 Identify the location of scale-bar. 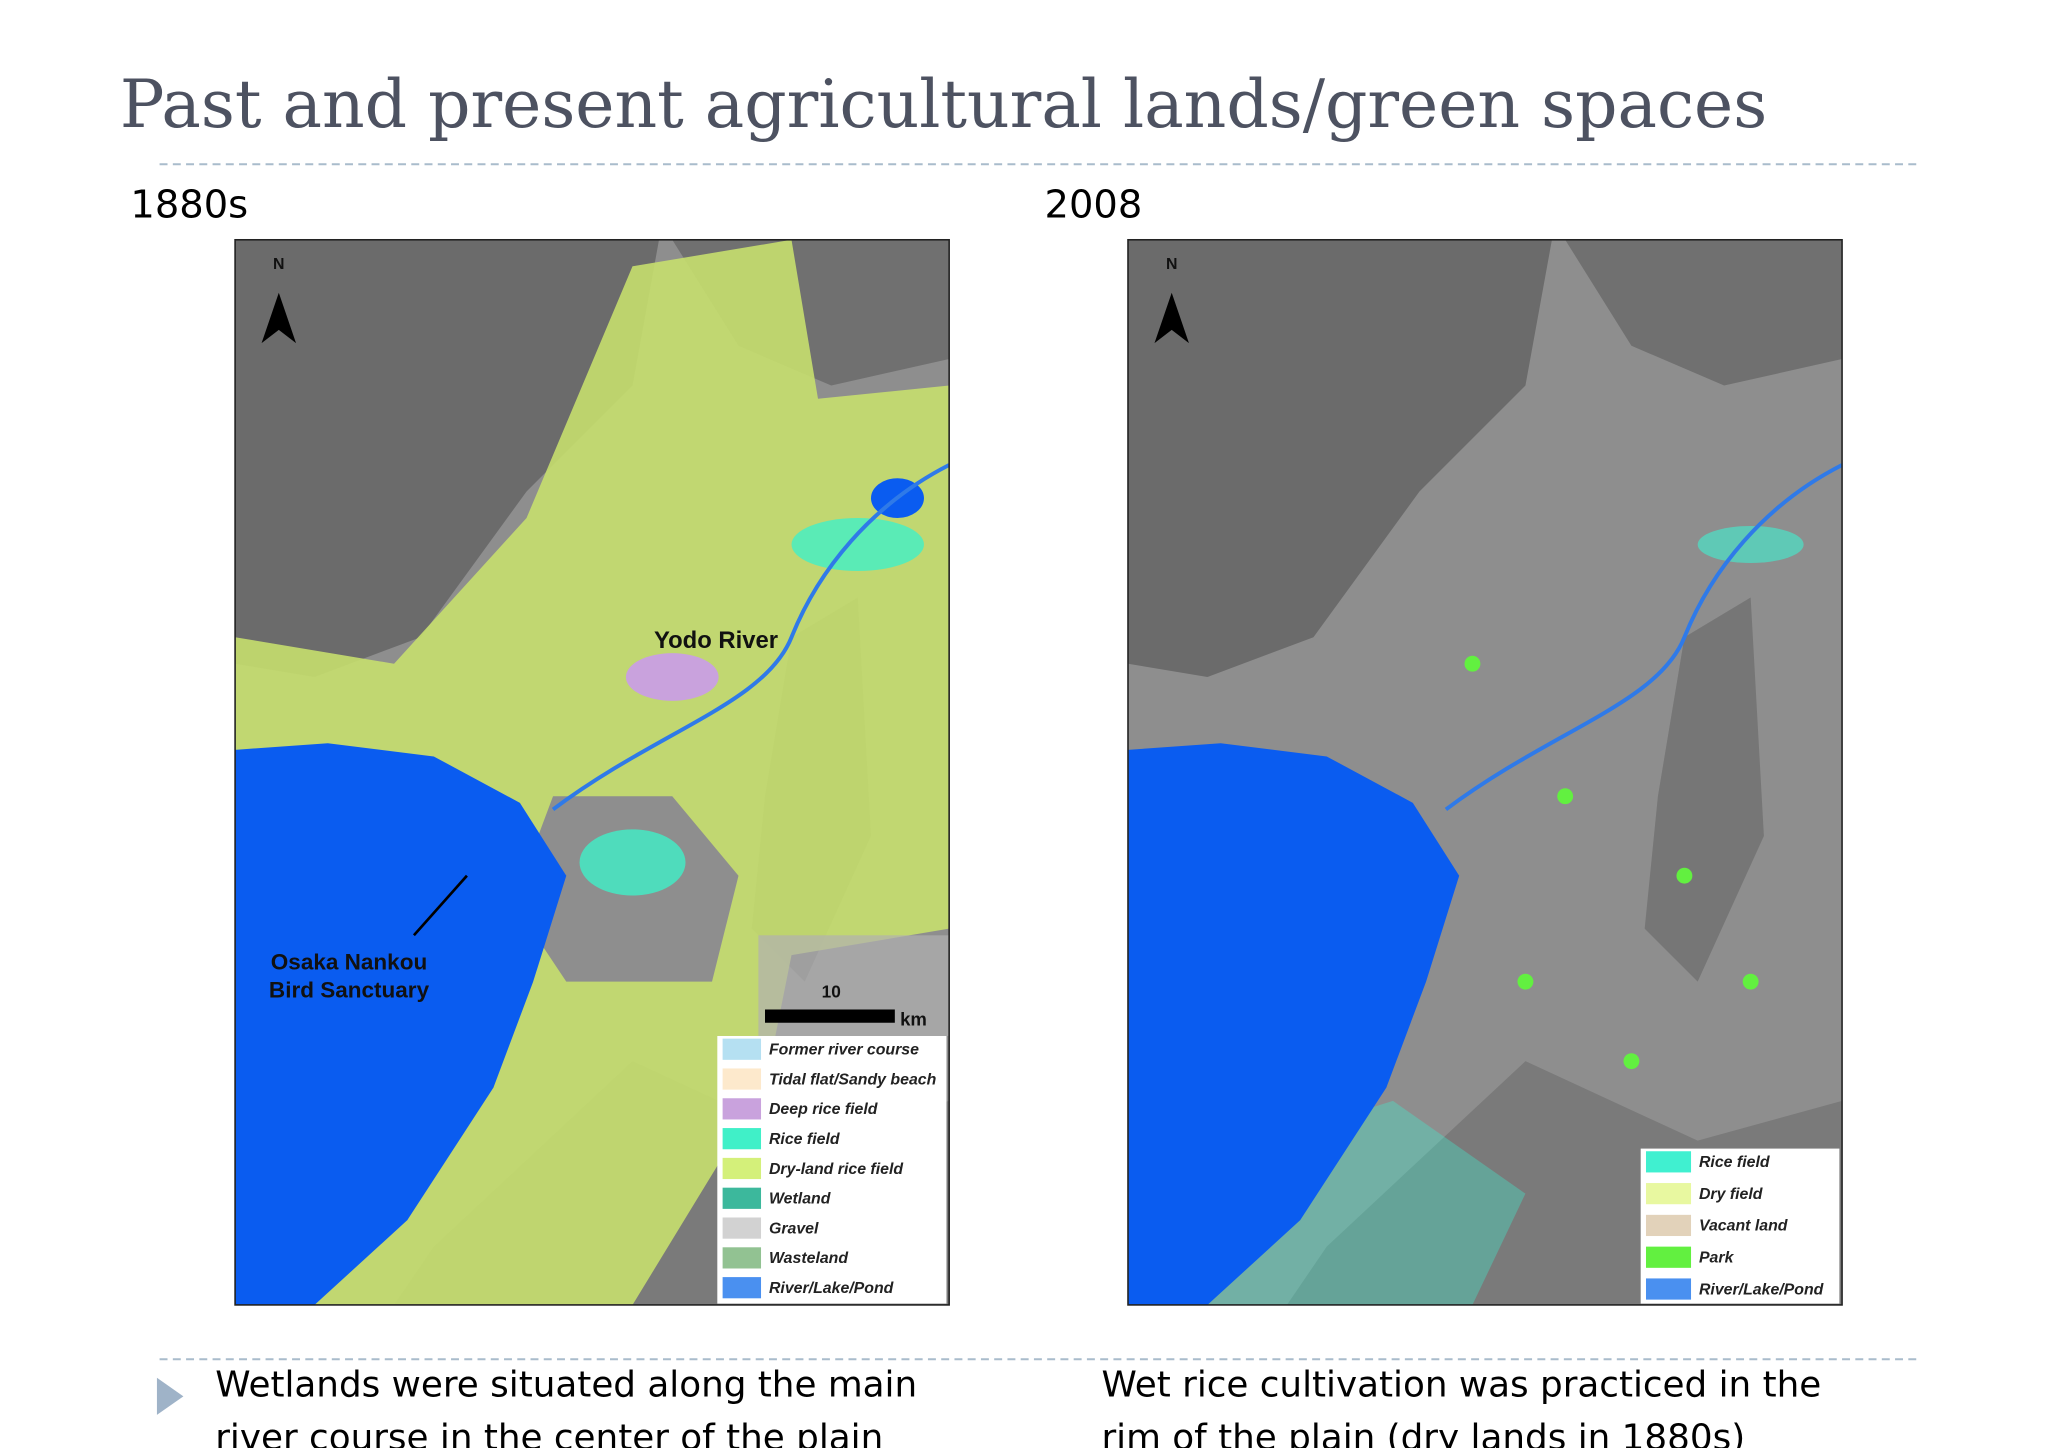
(830, 1016).